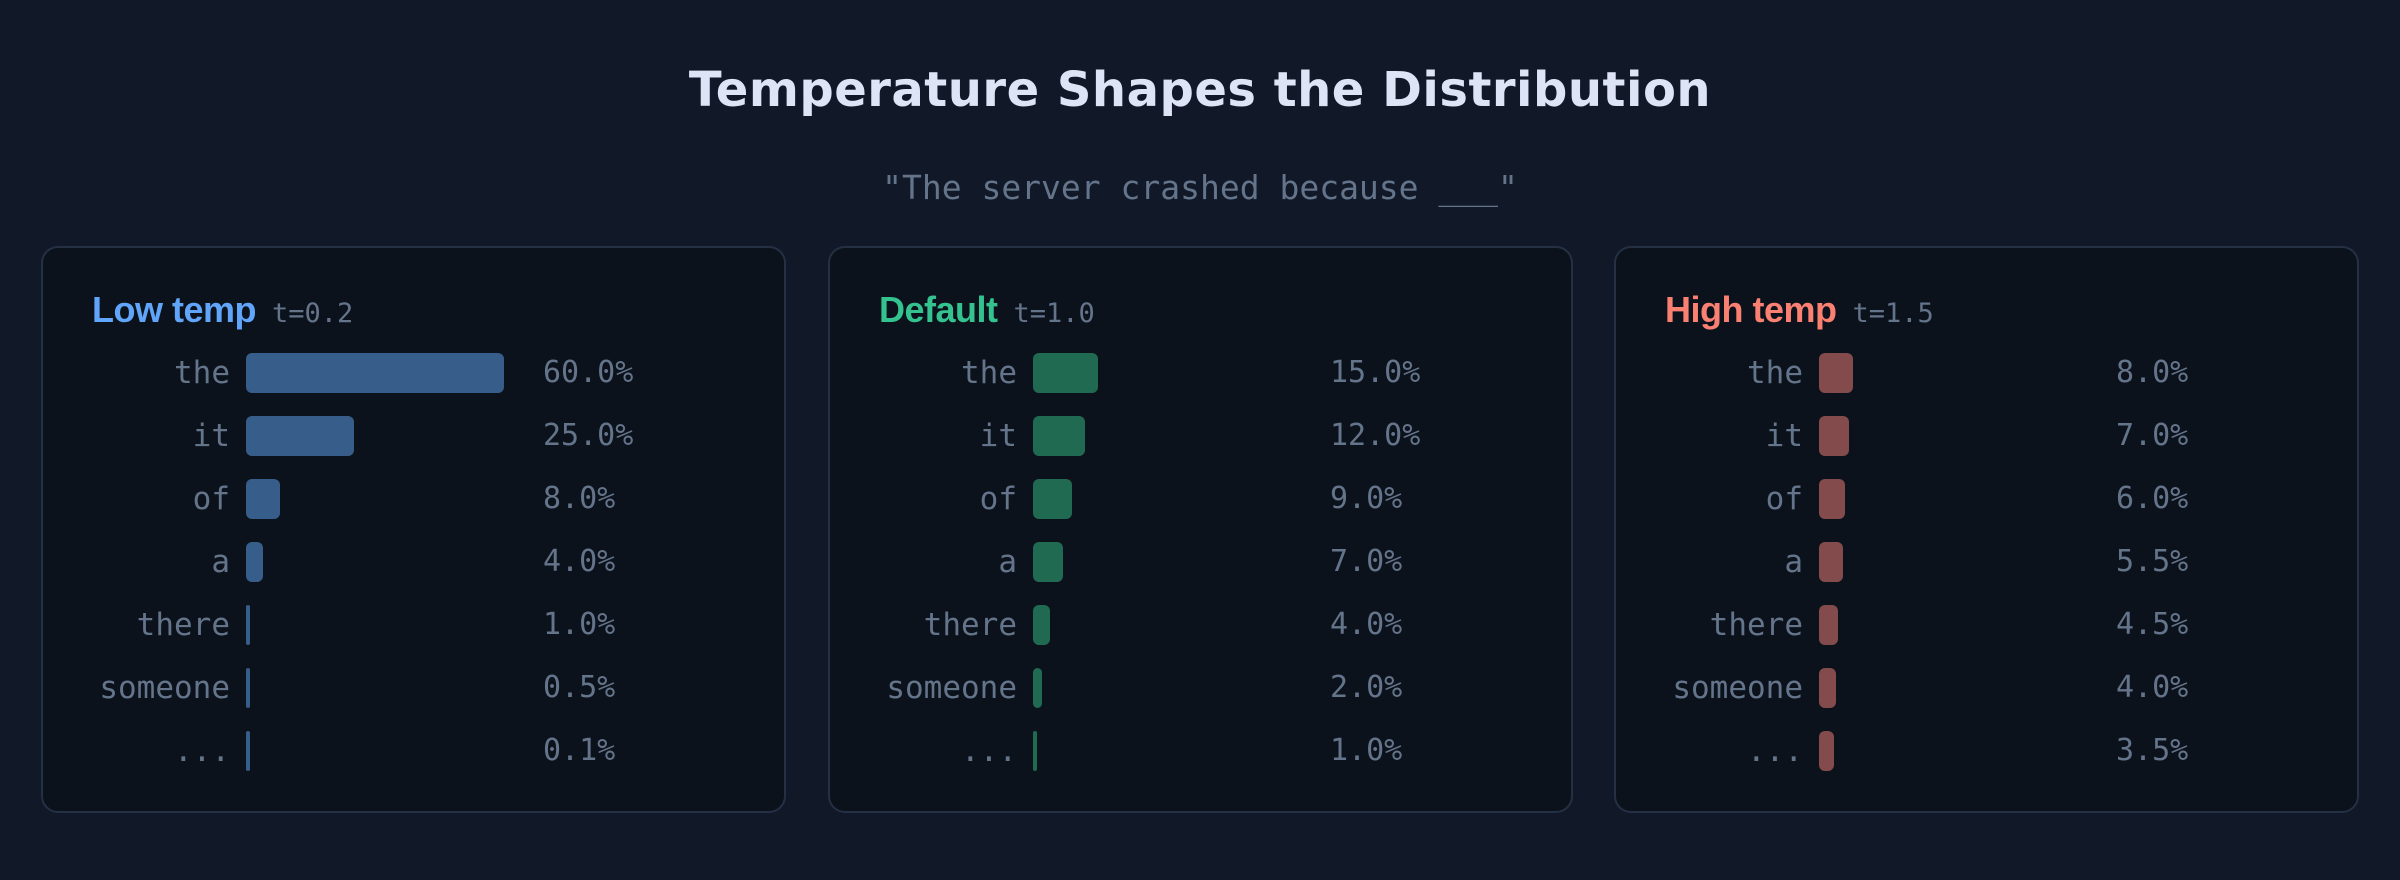 This screenshot has height=880, width=2400. What do you see at coordinates (579, 687) in the screenshot?
I see `probability-value: 0.5%` at bounding box center [579, 687].